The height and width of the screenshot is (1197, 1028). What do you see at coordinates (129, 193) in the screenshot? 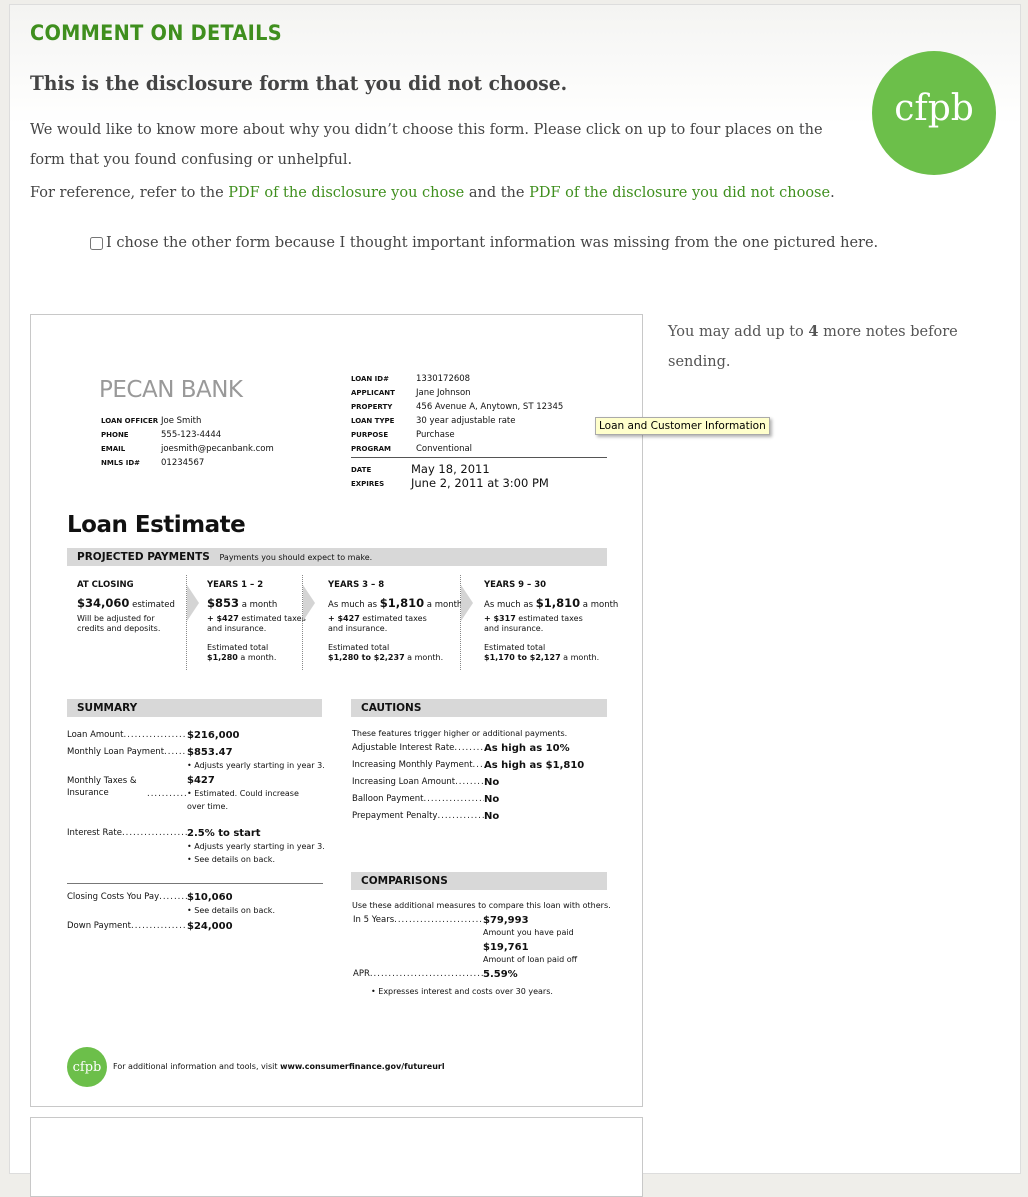
I see `ref-prefix: For reference, refer to the` at bounding box center [129, 193].